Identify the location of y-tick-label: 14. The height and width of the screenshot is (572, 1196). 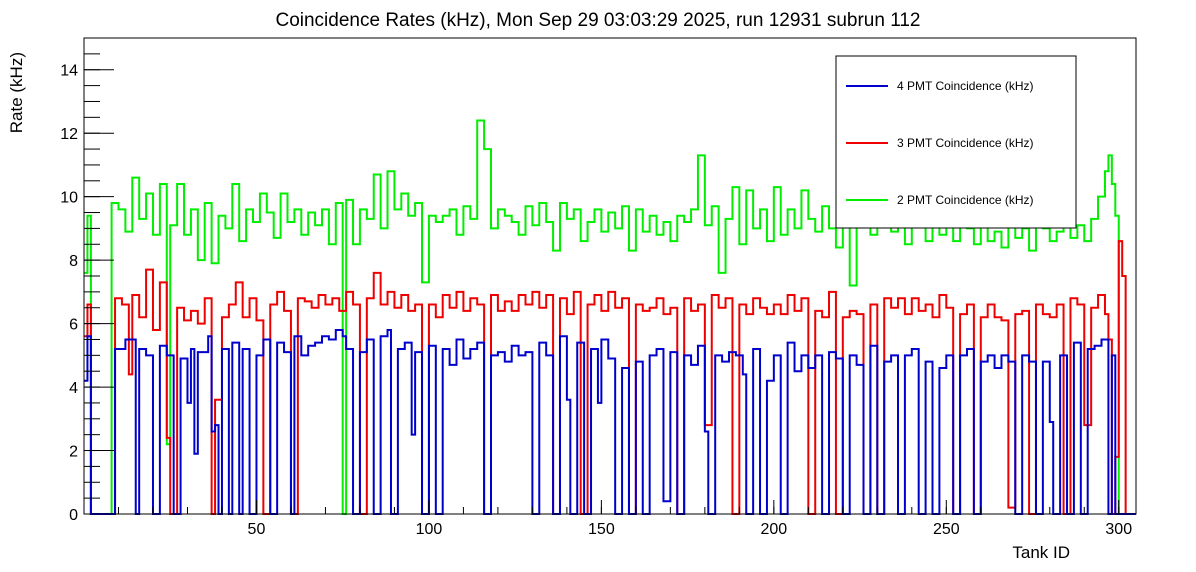
(69, 71).